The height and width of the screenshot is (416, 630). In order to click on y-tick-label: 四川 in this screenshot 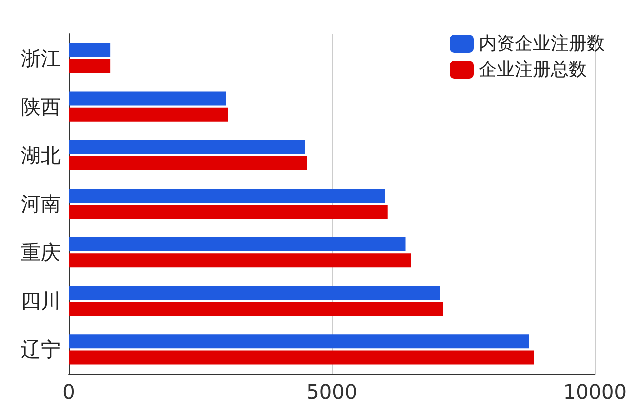, I will do `click(41, 301)`.